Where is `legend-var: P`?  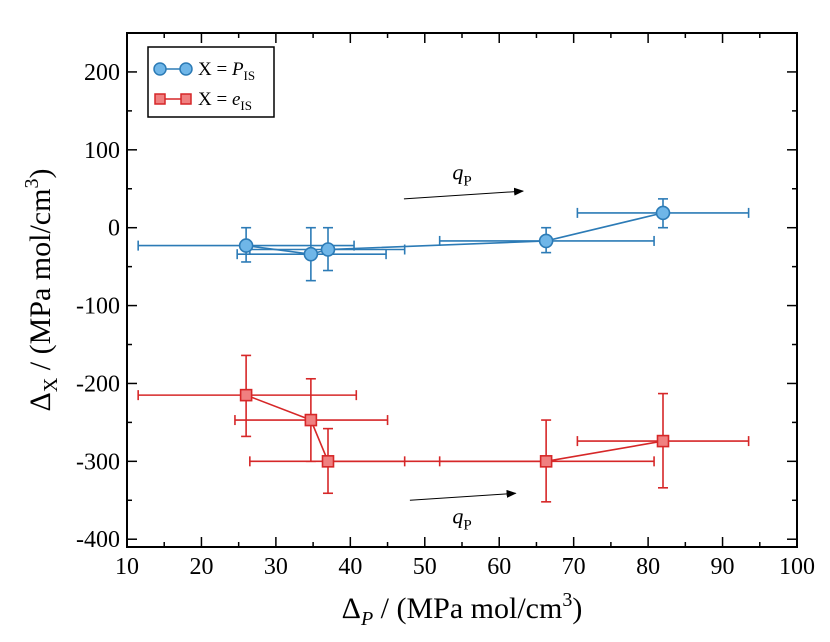 legend-var: P is located at coordinates (237, 69).